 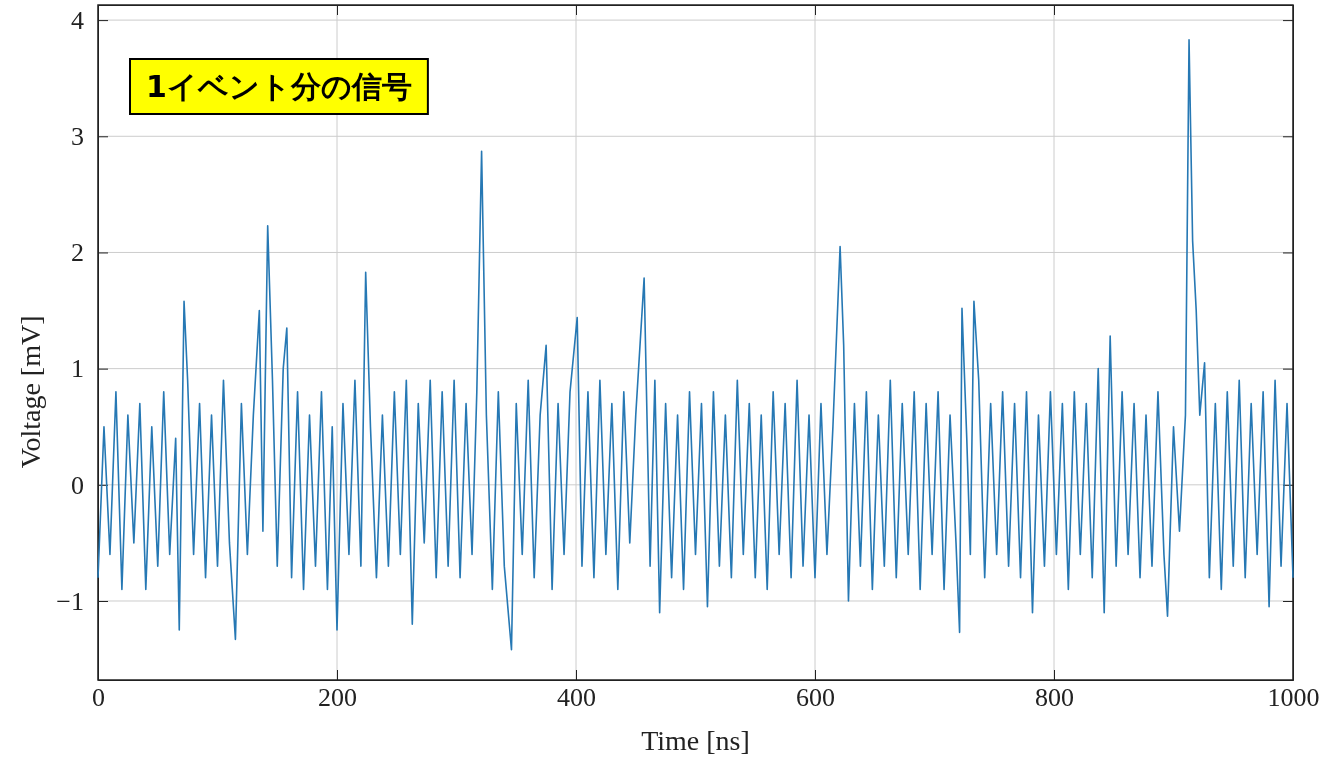 I want to click on x-axis-title: Time [ns], so click(x=695, y=740).